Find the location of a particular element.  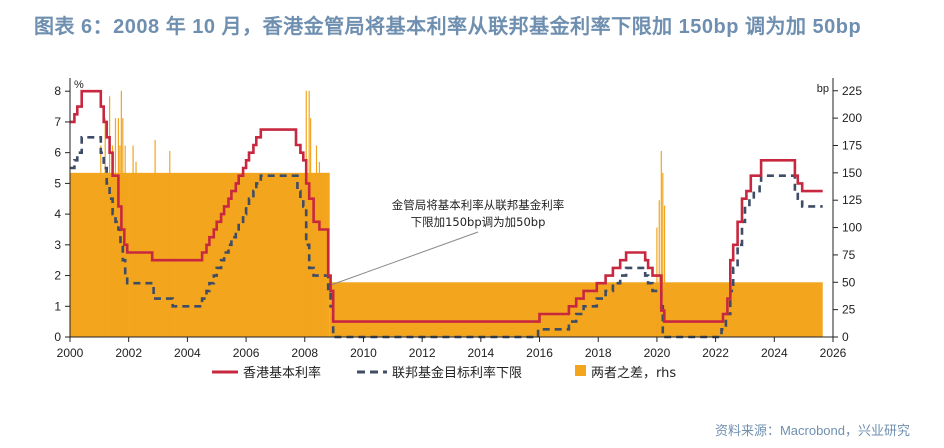

x-tick-label-11: 2022 is located at coordinates (715, 353).